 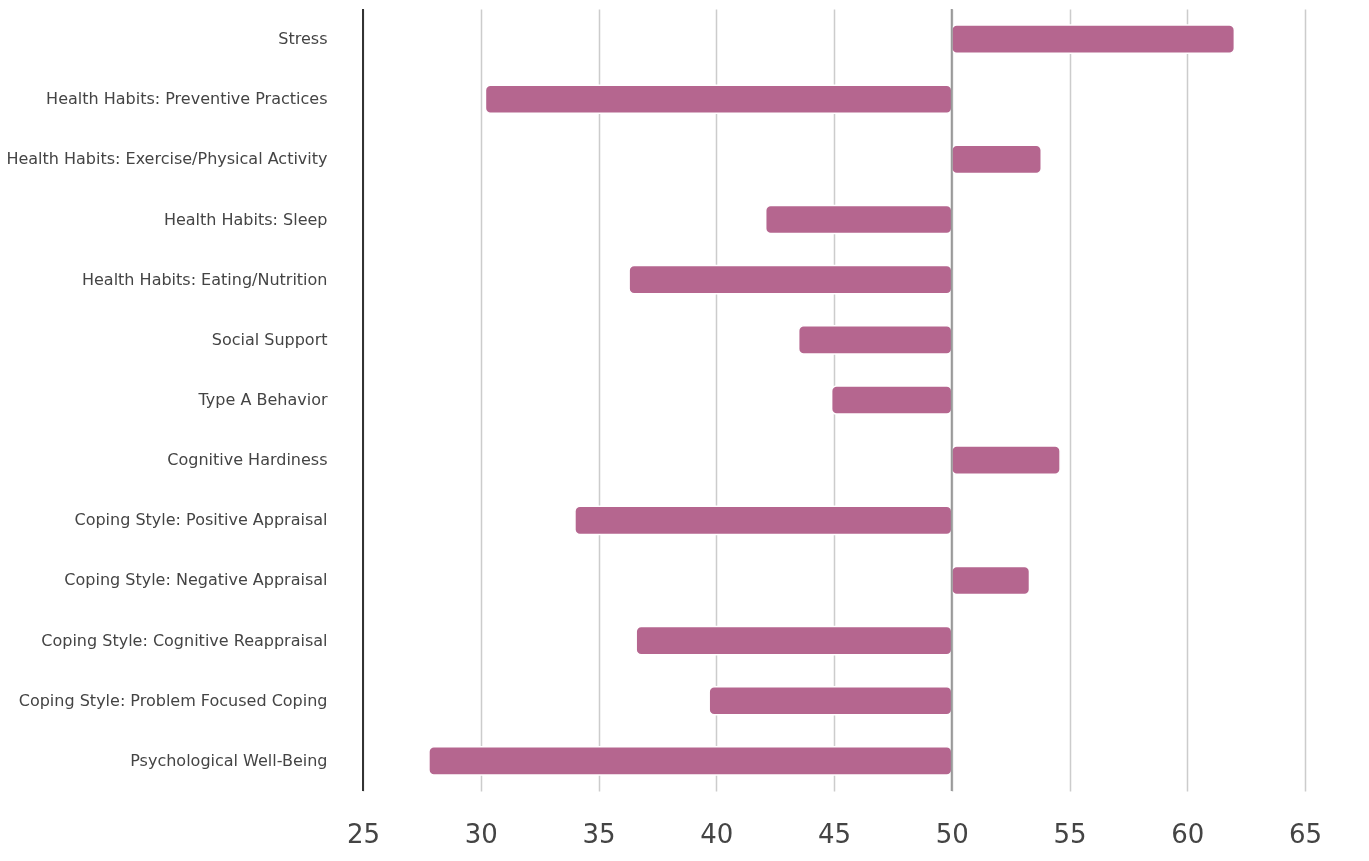 I want to click on x-tick-label: 45, so click(x=834, y=833).